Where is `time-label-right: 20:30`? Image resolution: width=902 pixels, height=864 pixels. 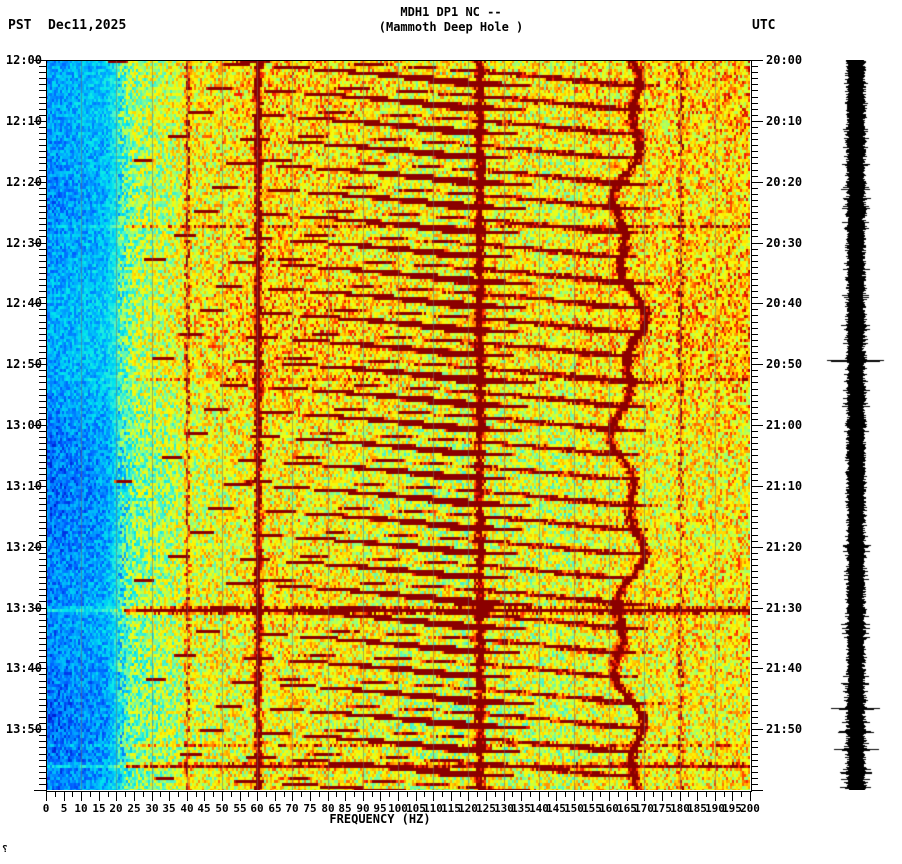
time-label-right: 20:30 is located at coordinates (784, 243).